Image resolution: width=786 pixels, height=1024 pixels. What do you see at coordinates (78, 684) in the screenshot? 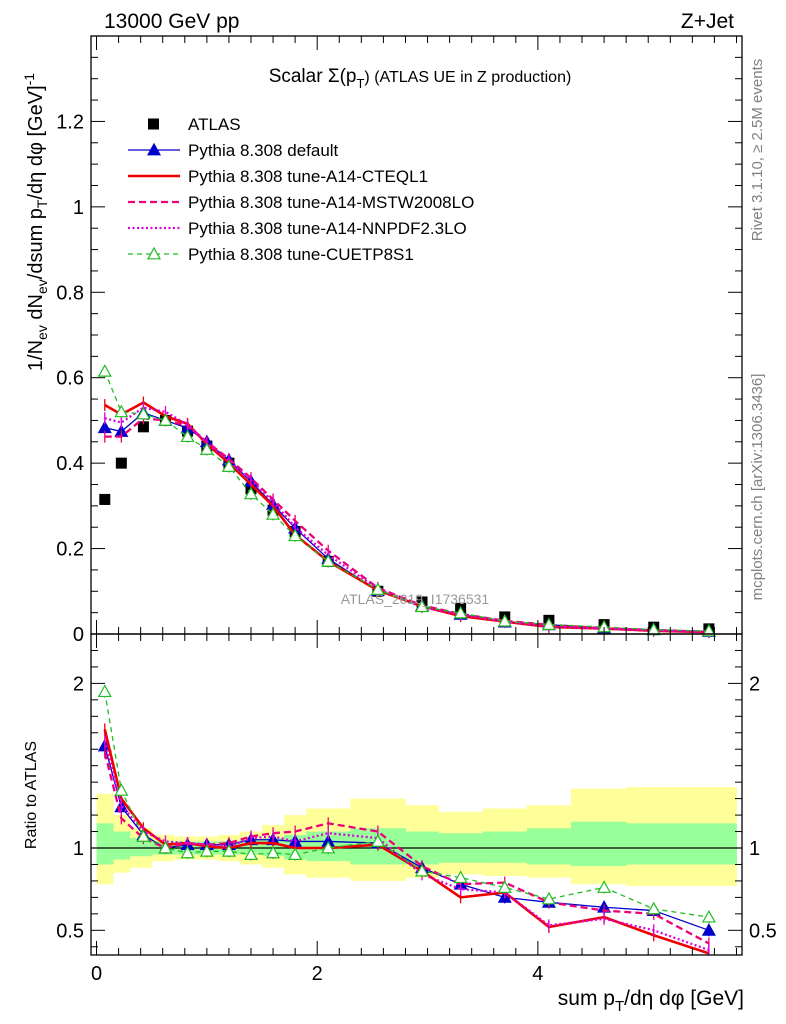
I see `ratio-ytick-label: 2` at bounding box center [78, 684].